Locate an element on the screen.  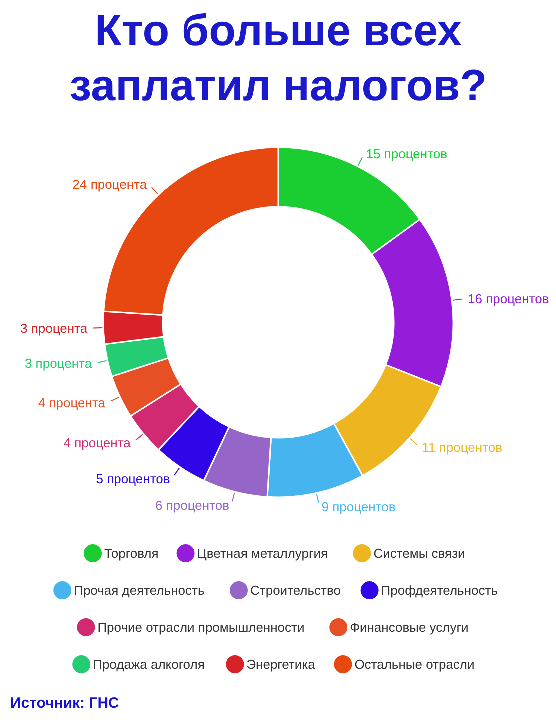
legend-label: Цветная металлургия is located at coordinates (262, 553).